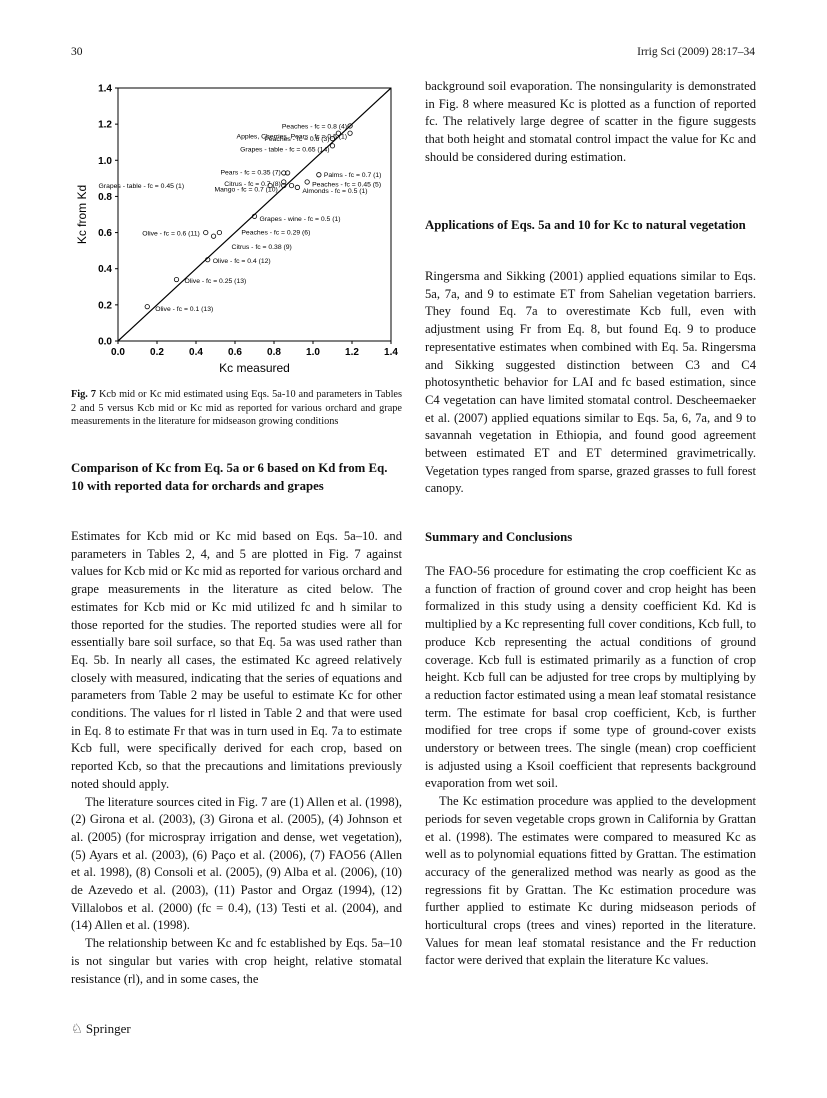 The width and height of the screenshot is (827, 1098). Describe the element at coordinates (353, 175) in the screenshot. I see `point-label: Palms - fc = 0.7 (1)` at that location.